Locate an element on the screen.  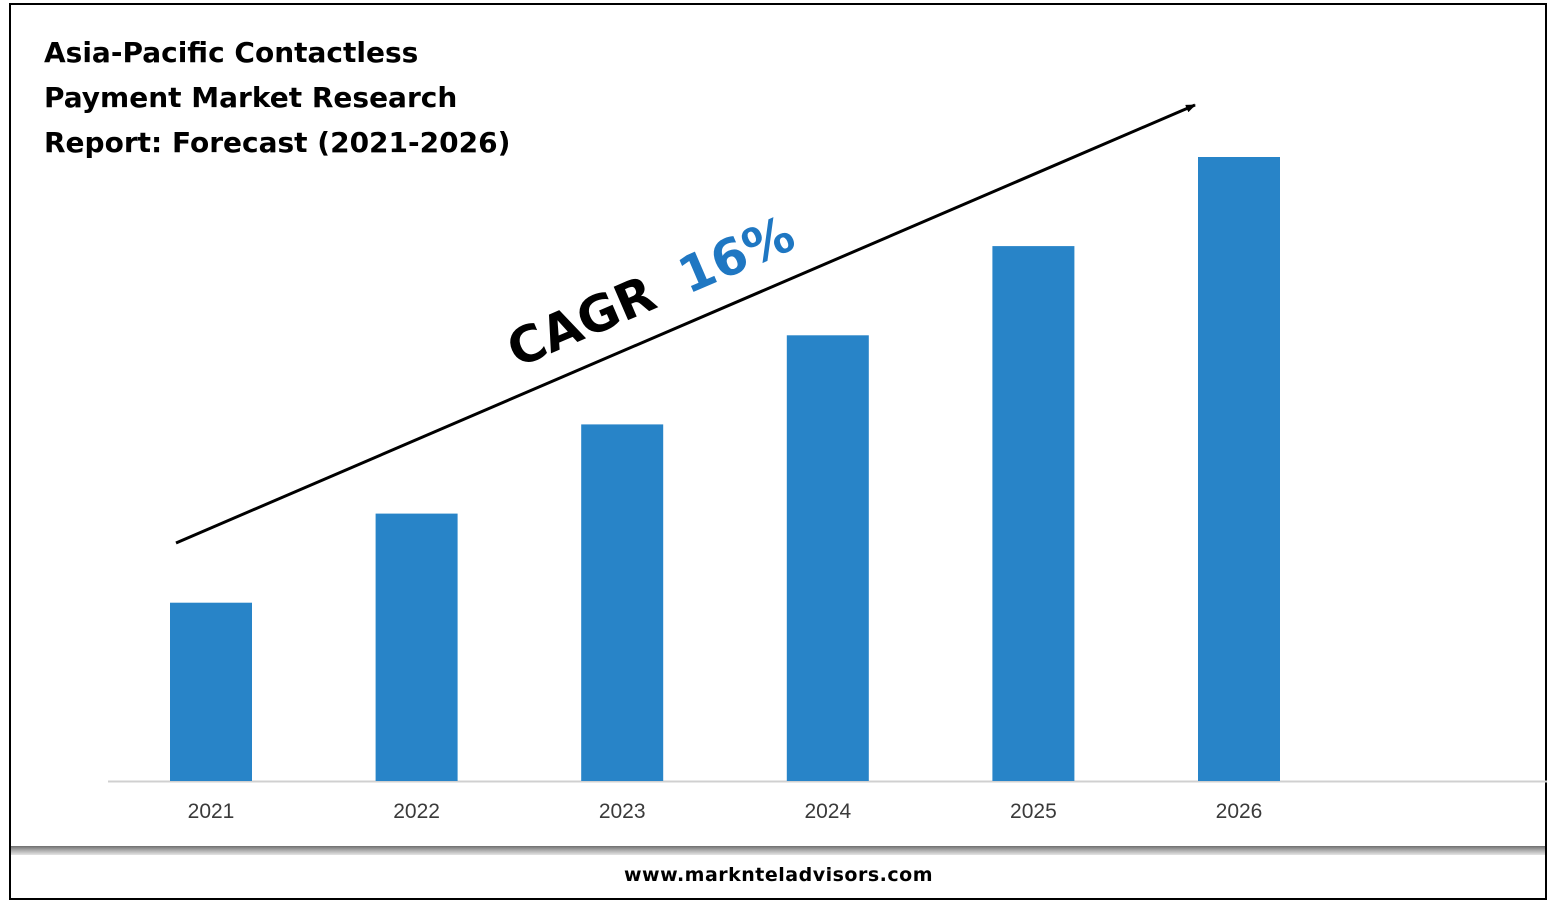
cagr-value: 16% is located at coordinates (736, 255).